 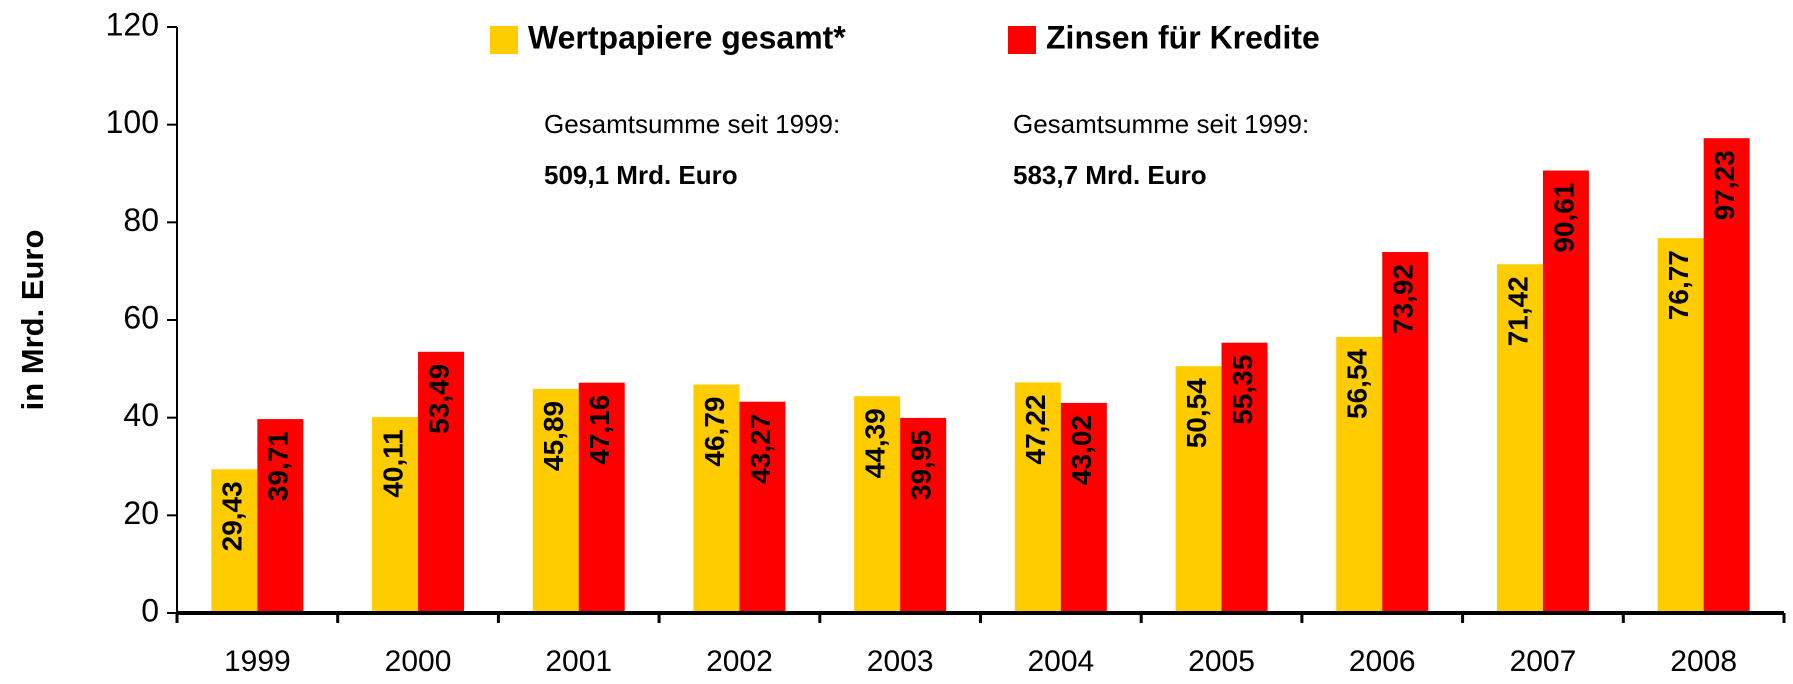 I want to click on value-label: 44,39, so click(x=875, y=443).